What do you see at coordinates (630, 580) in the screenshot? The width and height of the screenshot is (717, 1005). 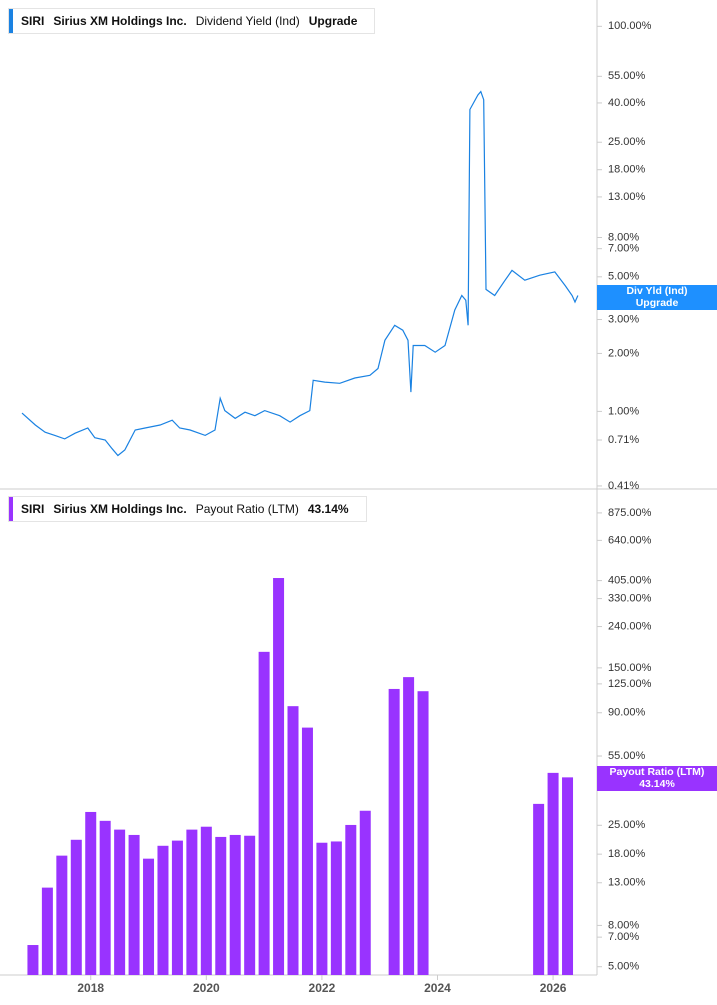 I see `y-tick-label: 405.00%` at bounding box center [630, 580].